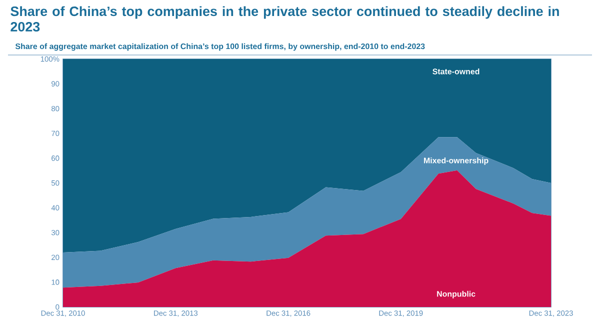  I want to click on chart-title: Share of China’s top companies in the private sector continued to steadily decline in 2023, so click(284, 19).